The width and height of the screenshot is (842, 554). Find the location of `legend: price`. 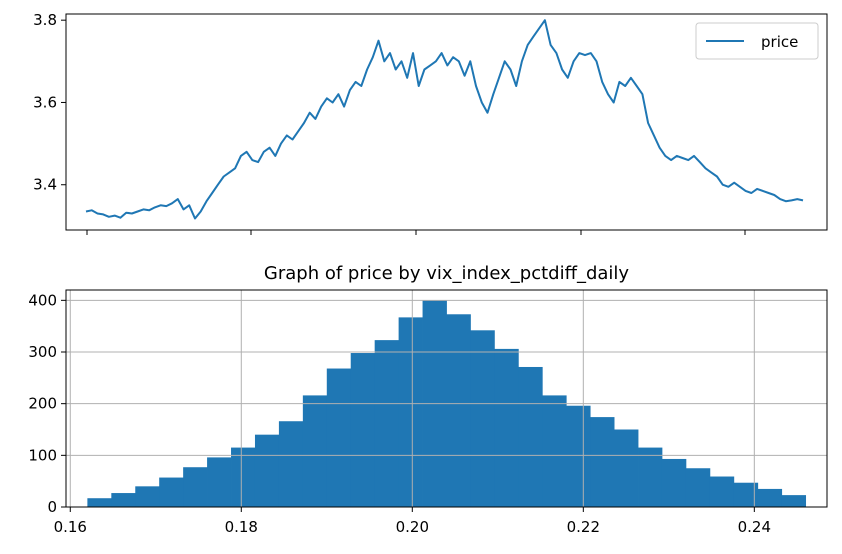

legend: price is located at coordinates (757, 41).